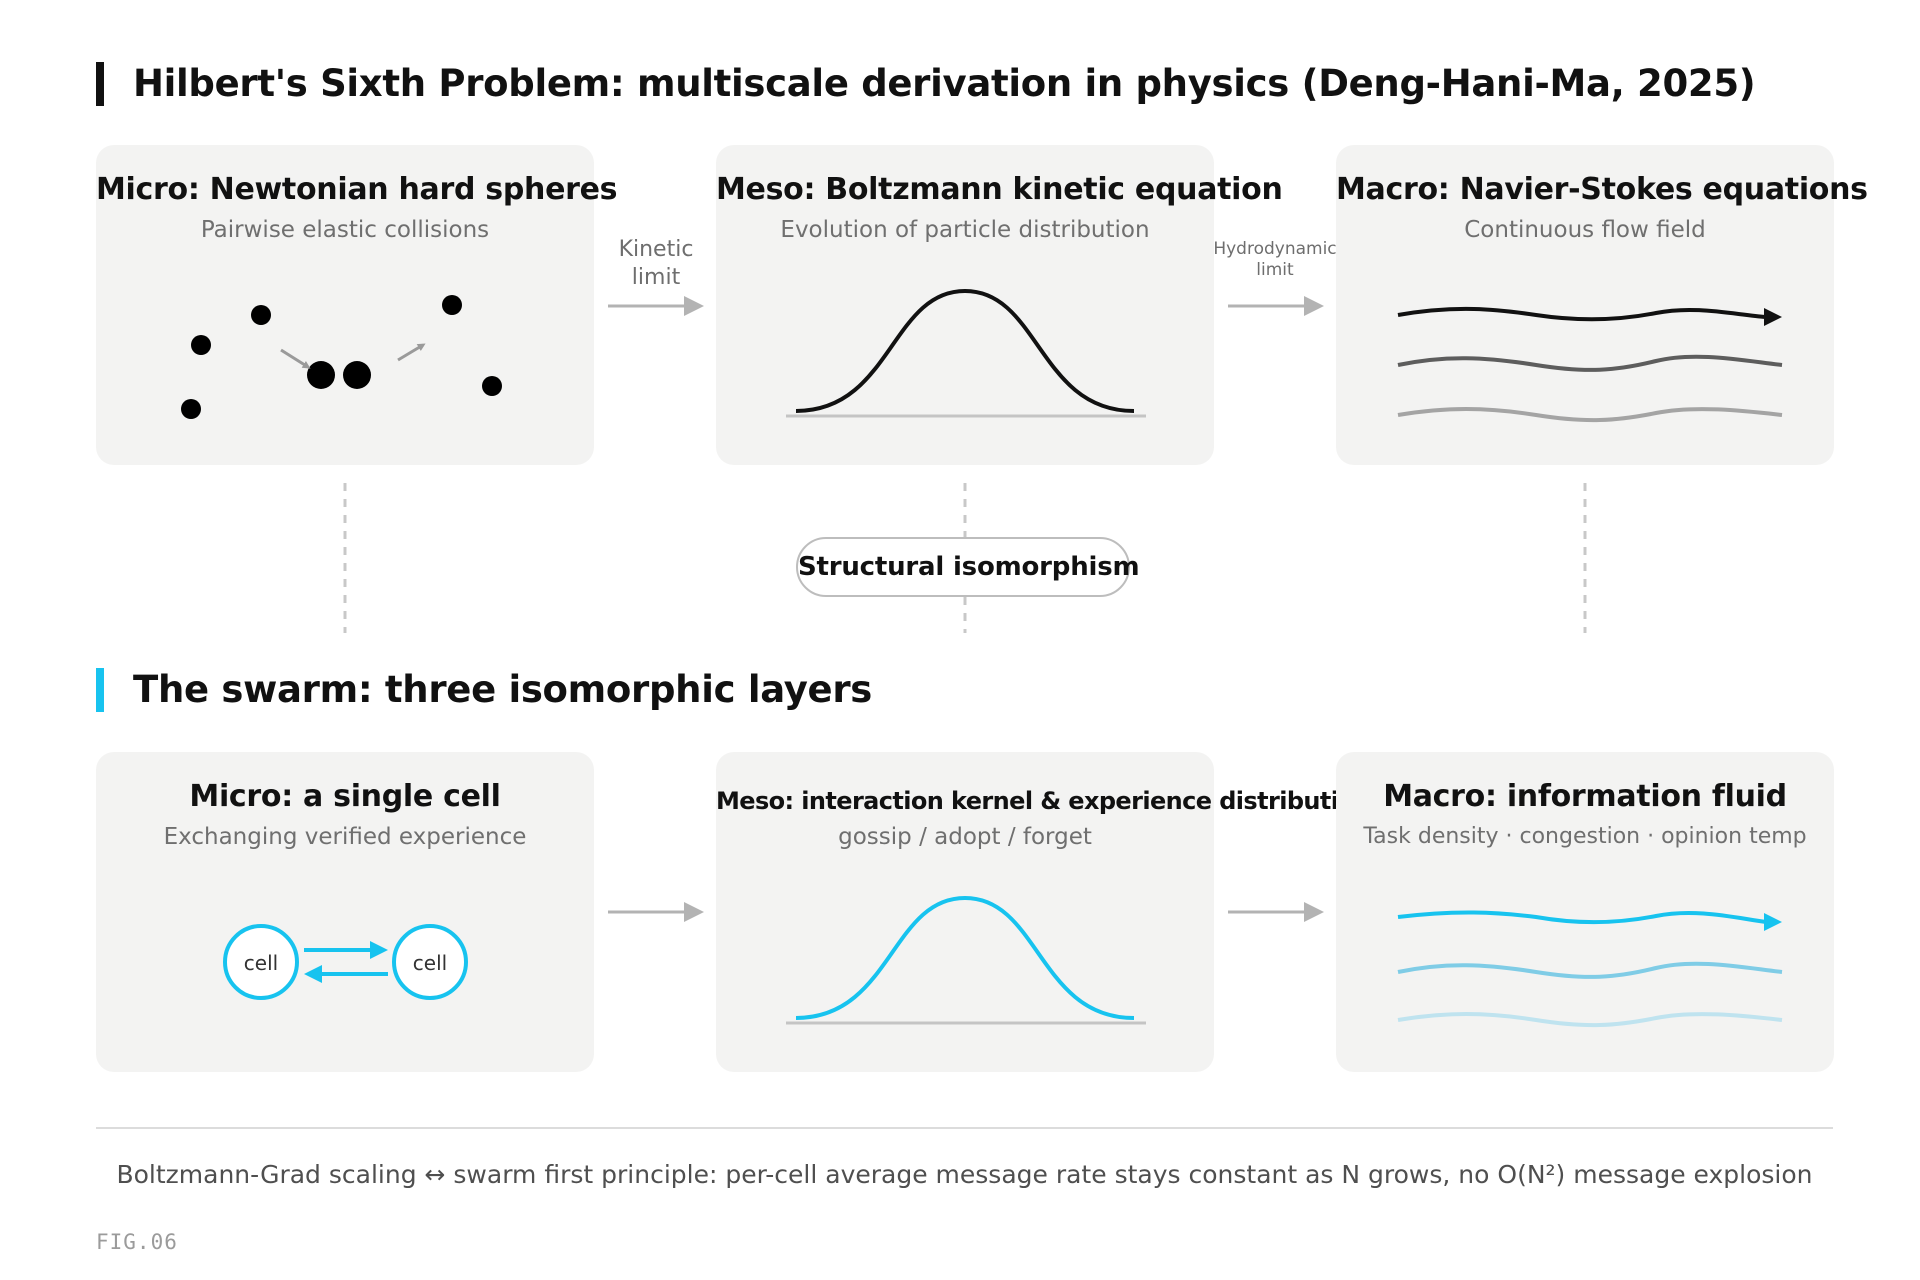  I want to click on footer-divider, so click(964, 1128).